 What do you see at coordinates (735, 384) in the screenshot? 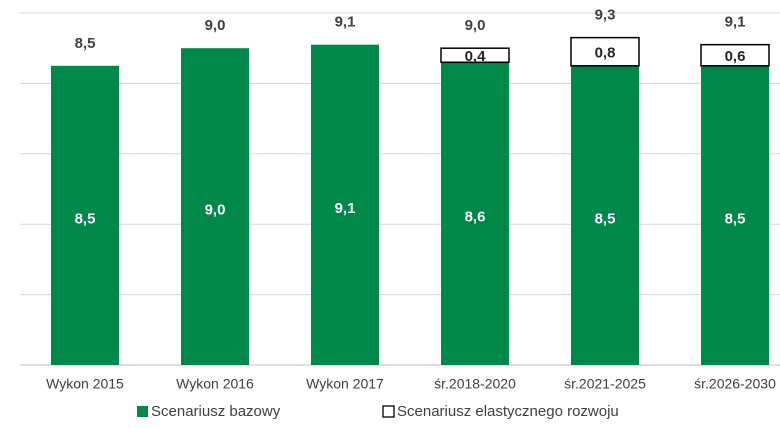
I see `x-tick-label: śr.2026-2030` at bounding box center [735, 384].